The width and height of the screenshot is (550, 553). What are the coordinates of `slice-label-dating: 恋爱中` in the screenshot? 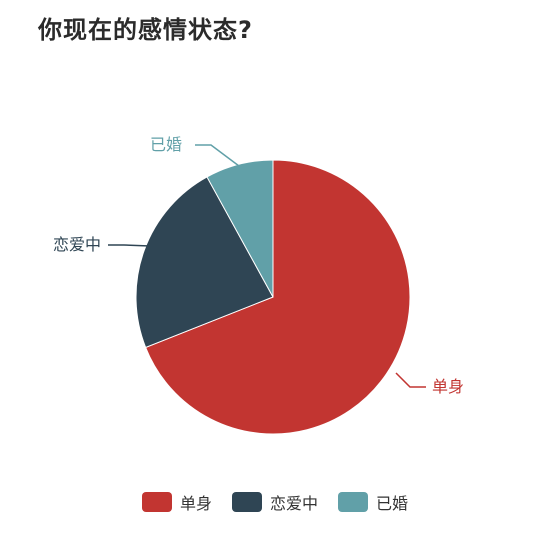 It's located at (77, 244).